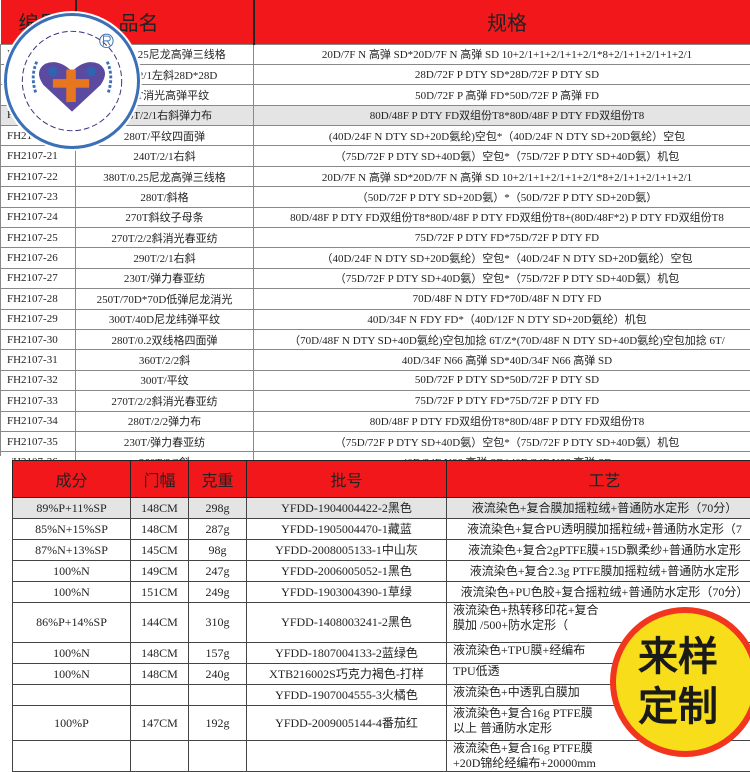 Image resolution: width=750 pixels, height=772 pixels. I want to click on cell-batch: XTB216002S巧克力褐色-打样, so click(347, 674).